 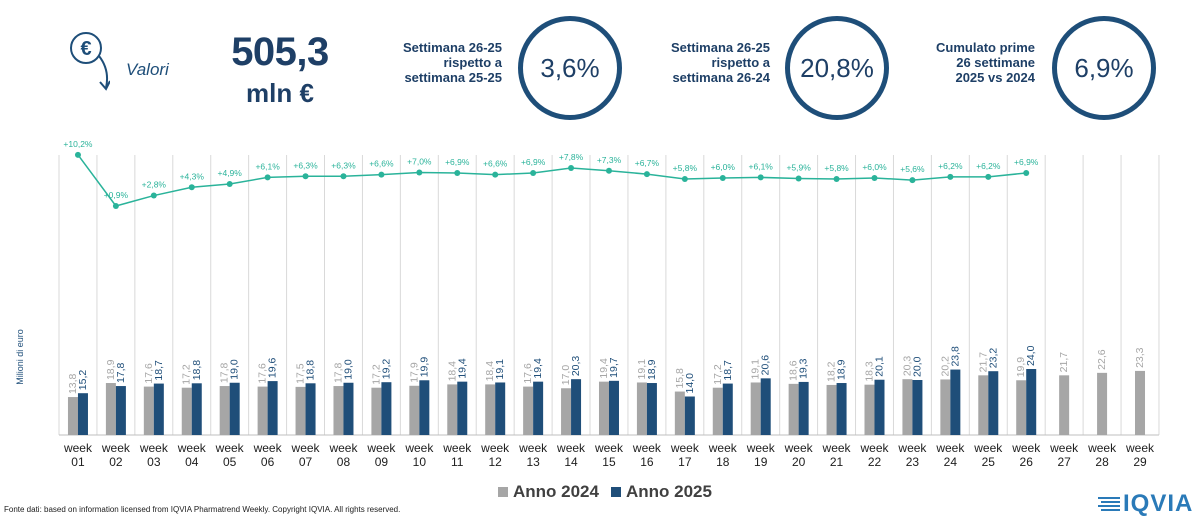 What do you see at coordinates (1064, 455) in the screenshot?
I see `x-tick-label: week 27` at bounding box center [1064, 455].